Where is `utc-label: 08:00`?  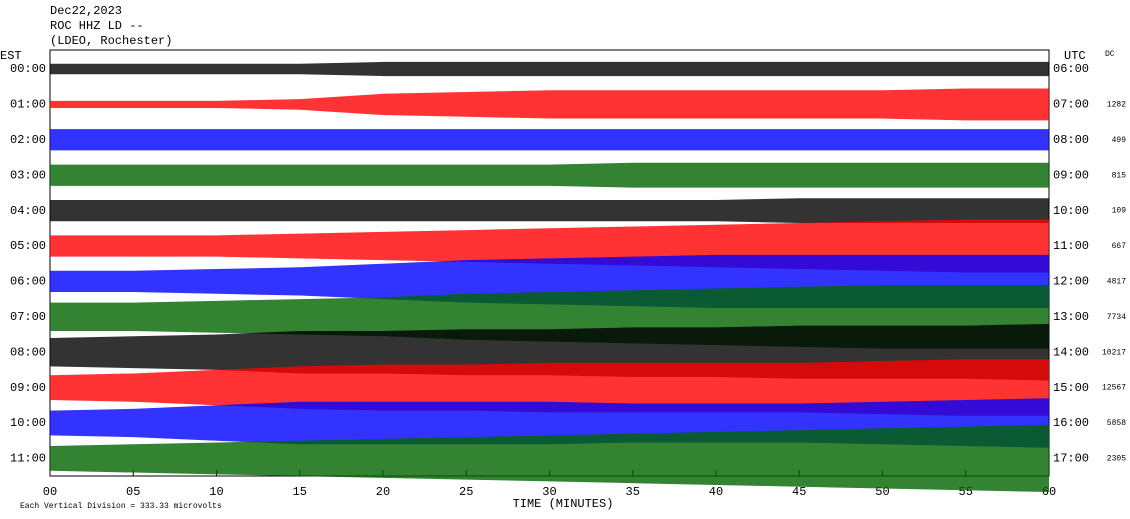
utc-label: 08:00 is located at coordinates (1071, 140).